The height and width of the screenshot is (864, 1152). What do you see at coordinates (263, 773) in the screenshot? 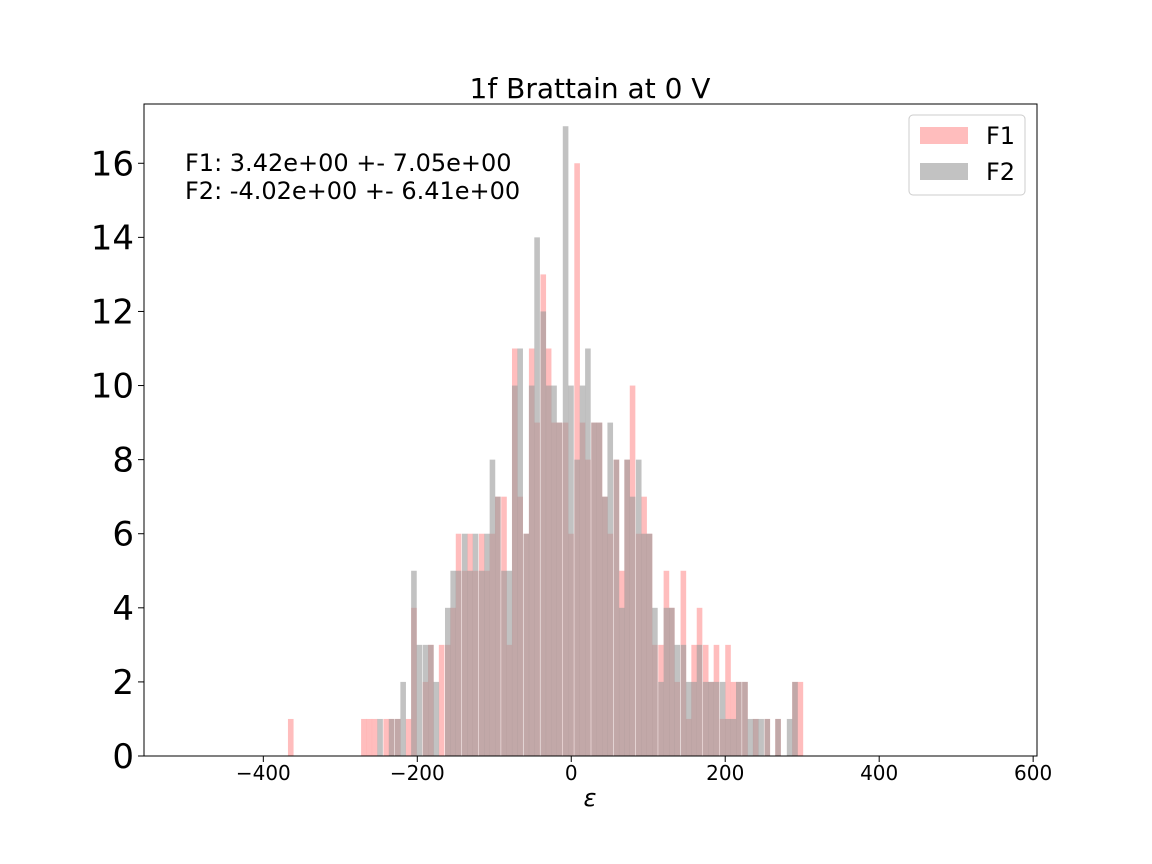
I see `x-tick-label: −400` at bounding box center [263, 773].